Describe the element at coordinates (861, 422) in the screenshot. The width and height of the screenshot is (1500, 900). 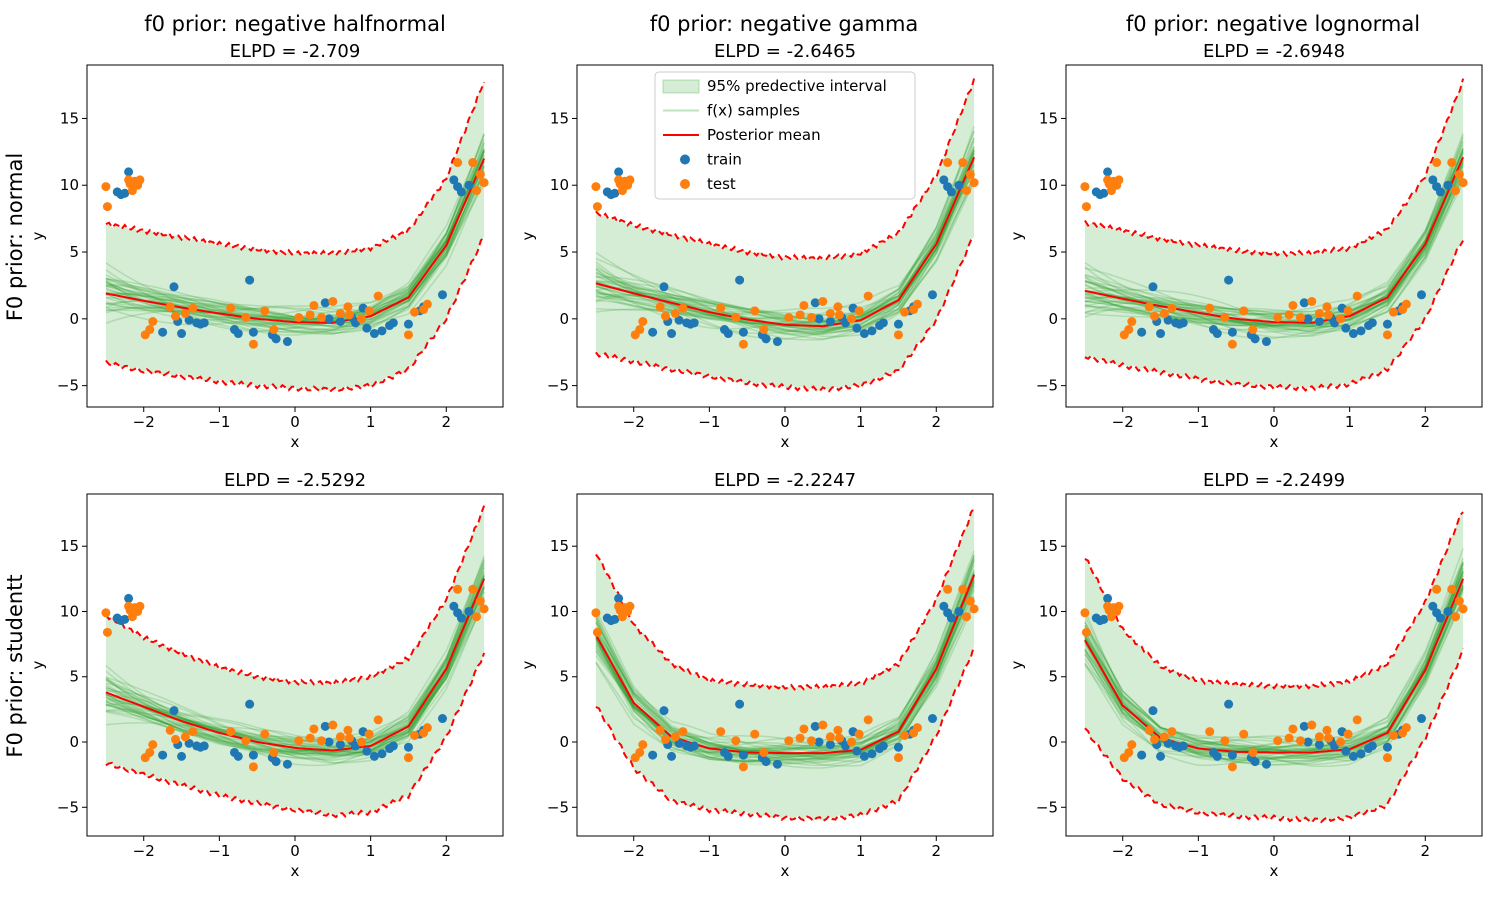
I see `x-tick-label: 1` at that location.